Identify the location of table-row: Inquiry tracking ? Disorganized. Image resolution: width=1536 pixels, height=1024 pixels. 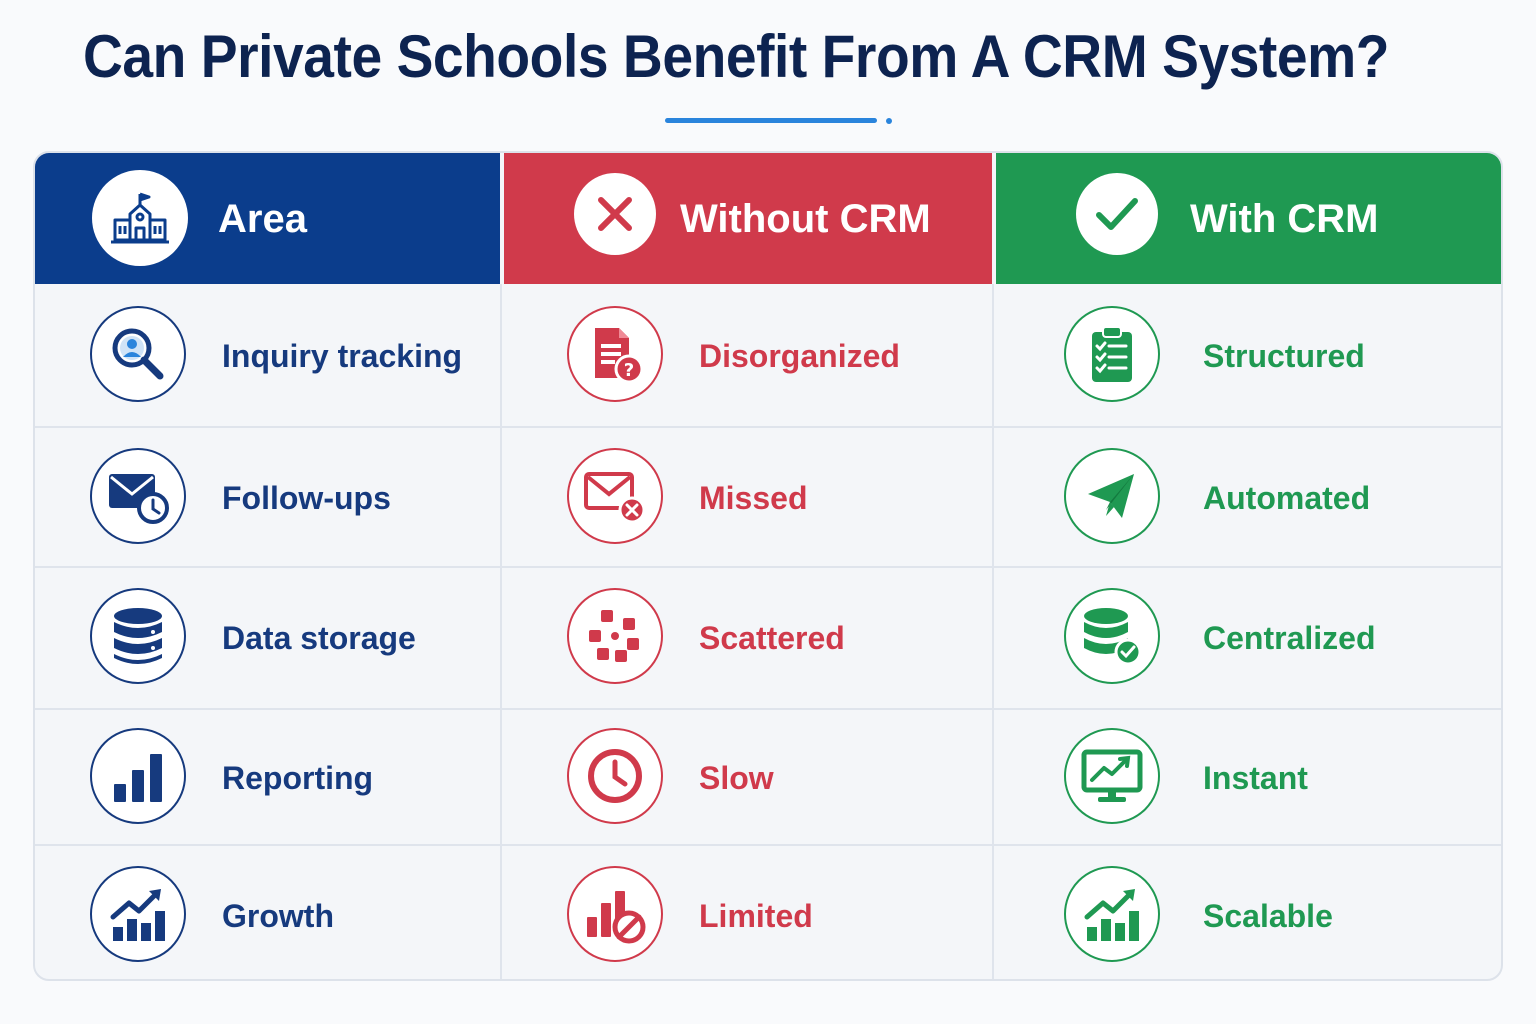
(768, 355).